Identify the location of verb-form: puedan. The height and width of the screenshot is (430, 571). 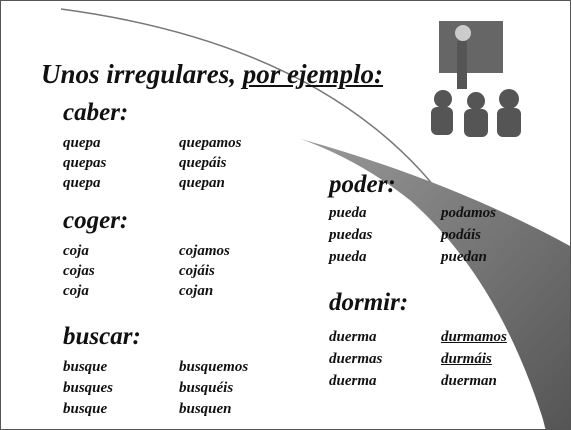
(464, 257).